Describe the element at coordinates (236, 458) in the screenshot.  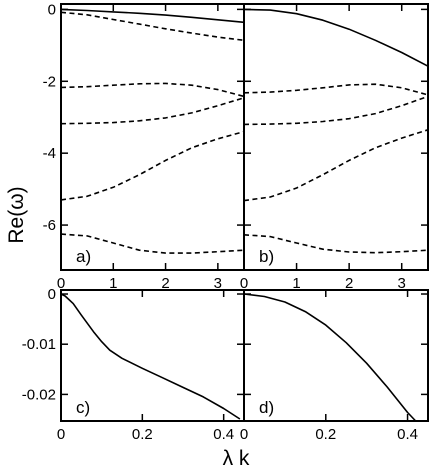
I see `x-axis-title: λ k` at that location.